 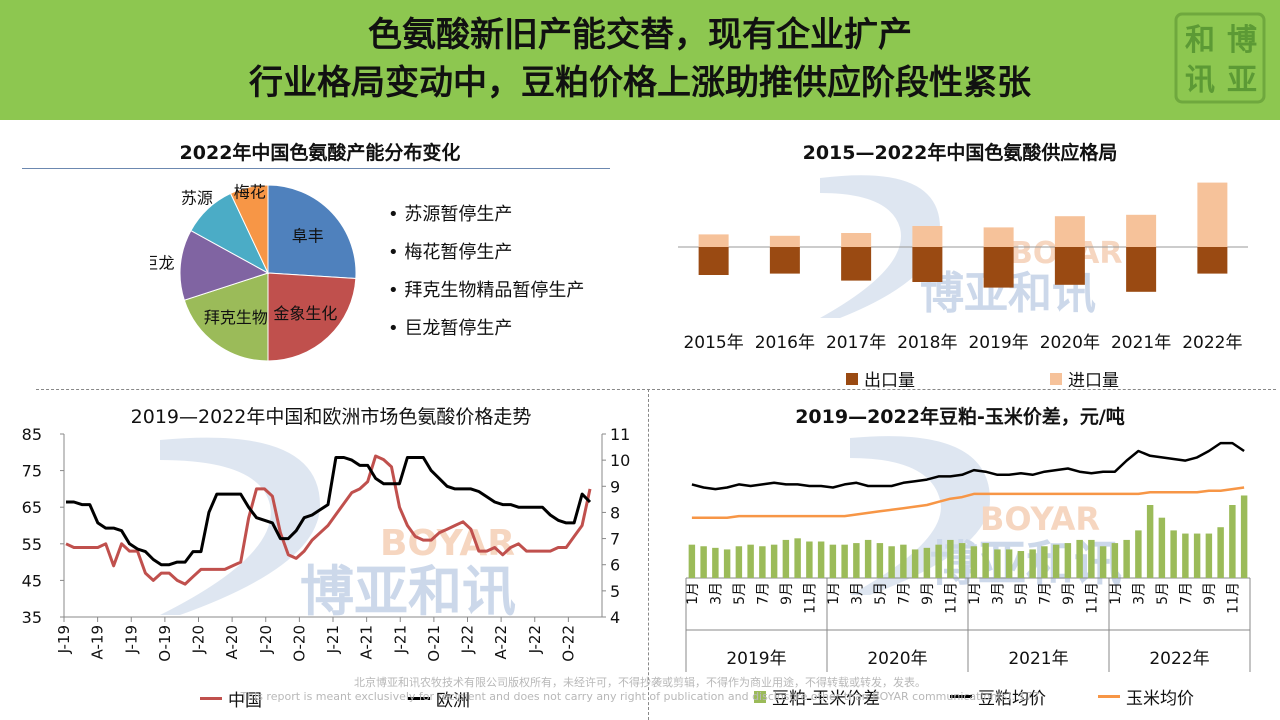 What do you see at coordinates (760, 696) in the screenshot?
I see `legend-swatch-spread` at bounding box center [760, 696].